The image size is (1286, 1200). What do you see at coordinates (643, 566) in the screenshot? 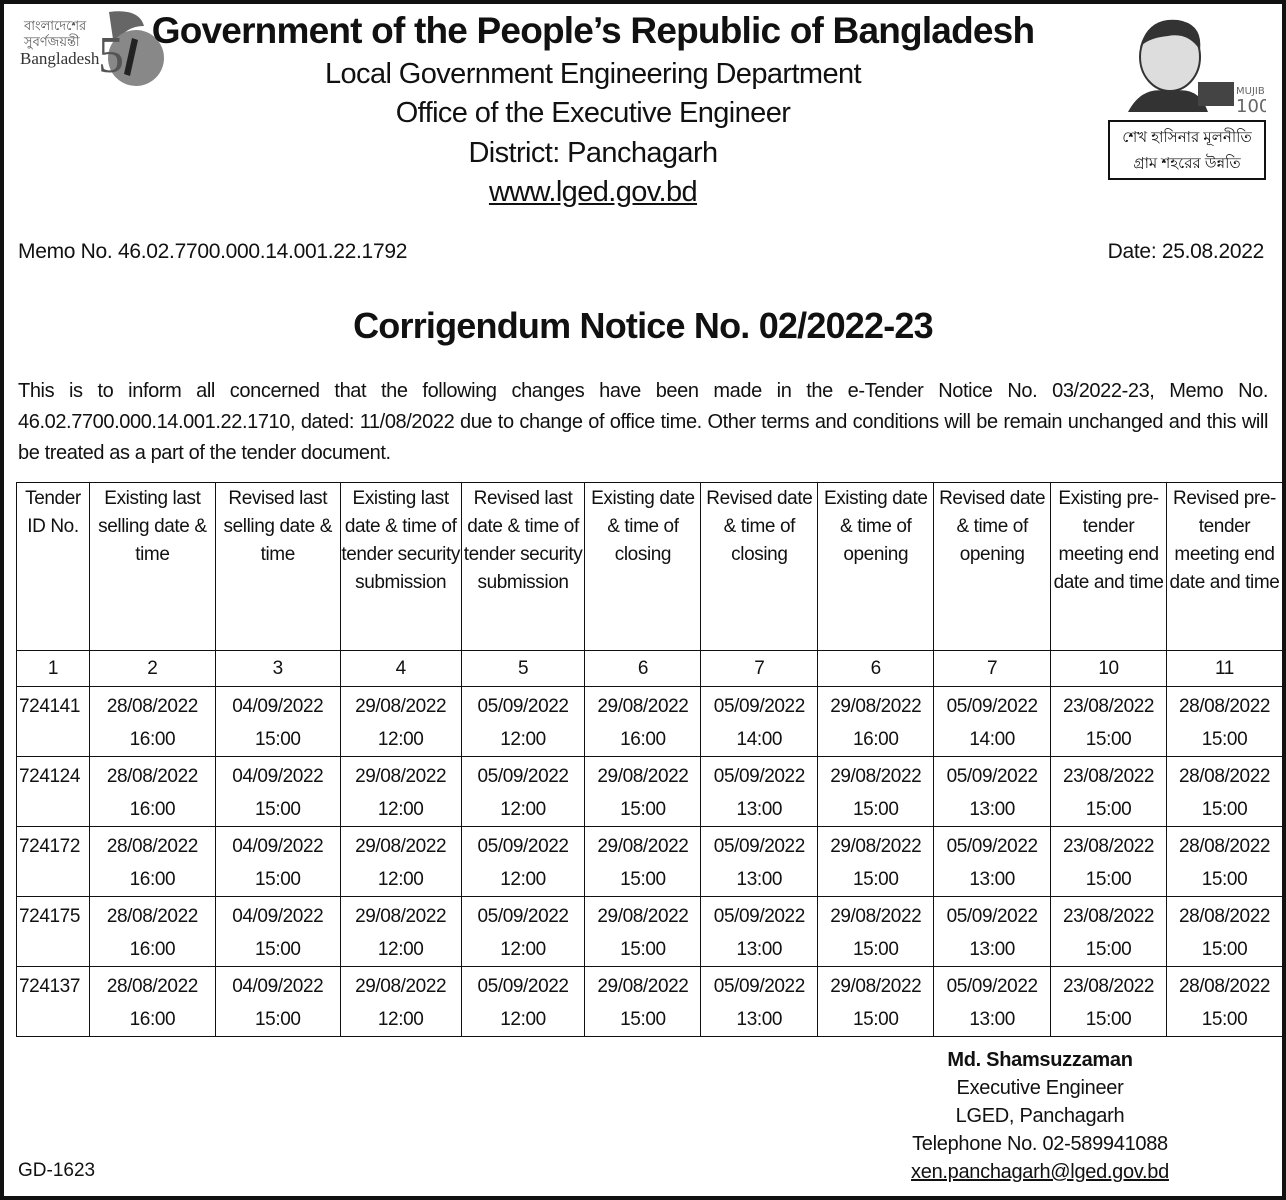
I see `column-header: Existing date & time of closing` at bounding box center [643, 566].